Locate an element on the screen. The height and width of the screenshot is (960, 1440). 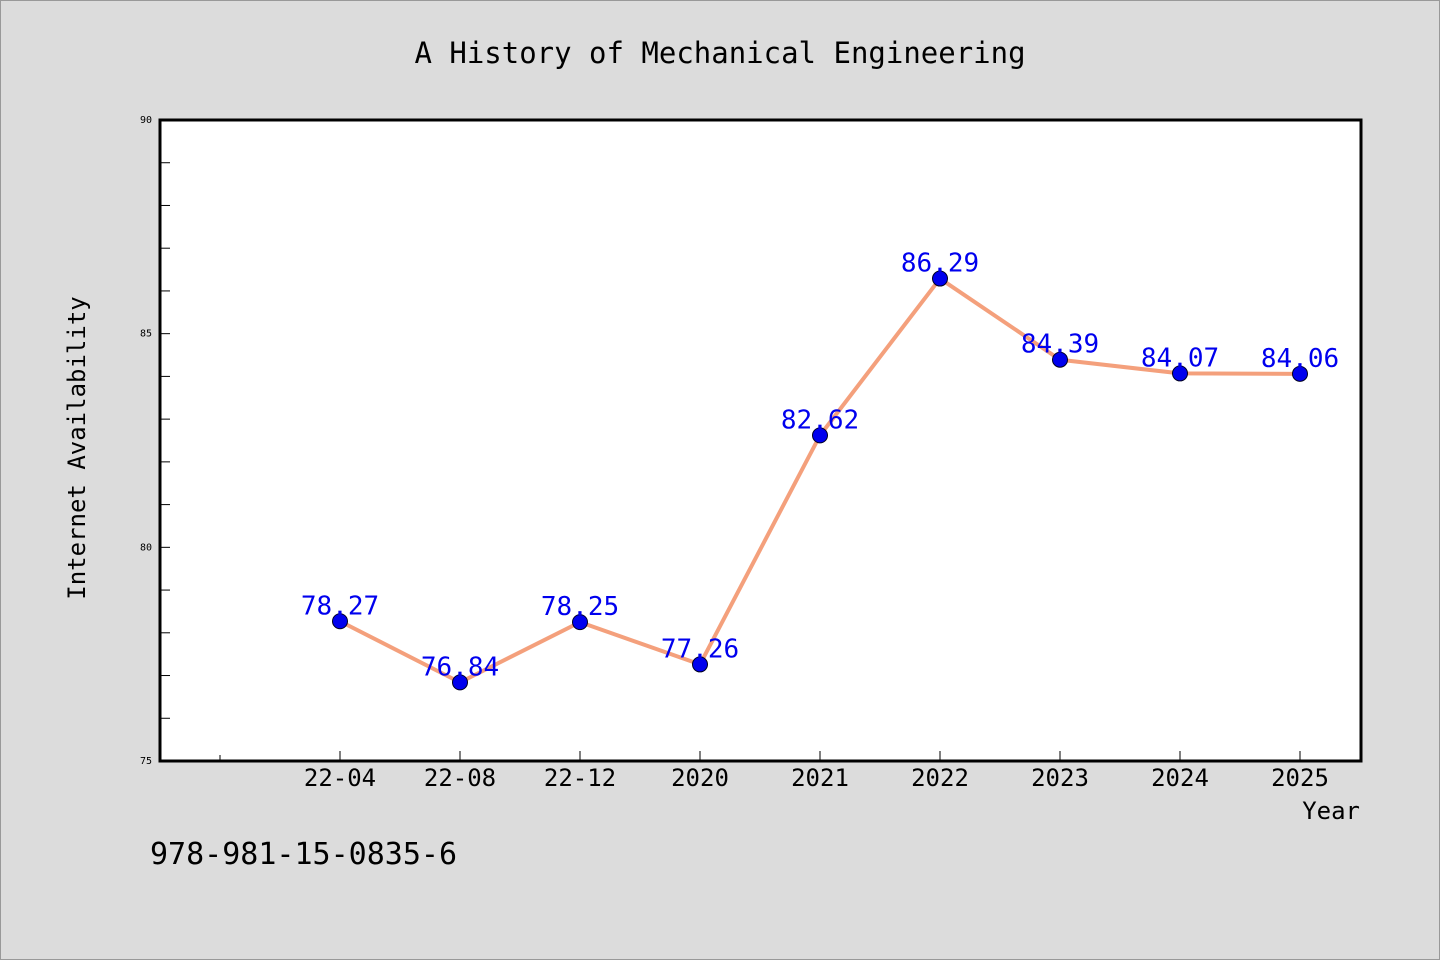
x-tick-label: 22-08 is located at coordinates (460, 778).